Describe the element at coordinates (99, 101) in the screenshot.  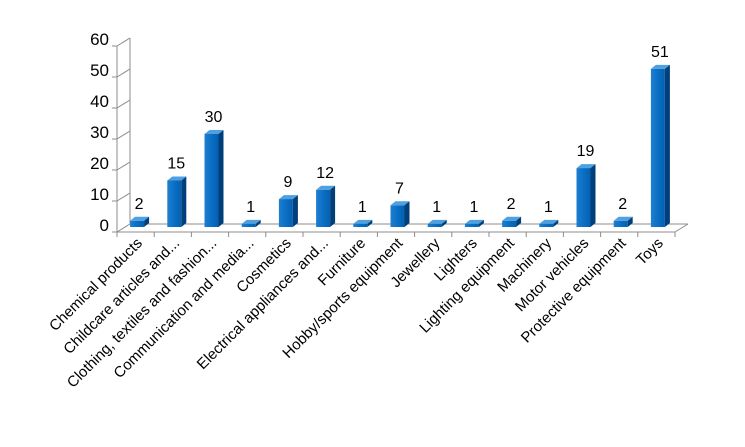
I see `y-tick-label: 40` at that location.